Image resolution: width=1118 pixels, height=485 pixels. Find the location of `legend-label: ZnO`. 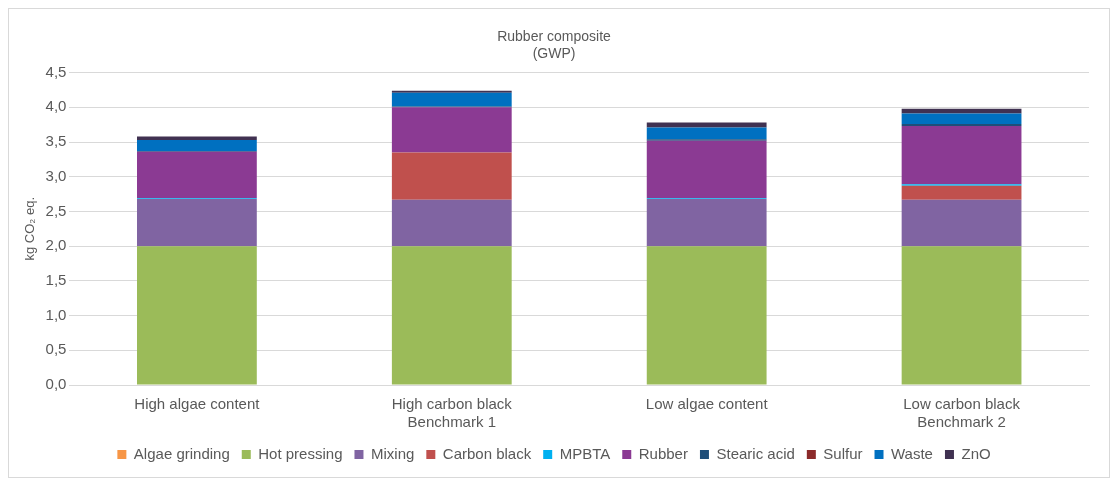

legend-label: ZnO is located at coordinates (976, 453).